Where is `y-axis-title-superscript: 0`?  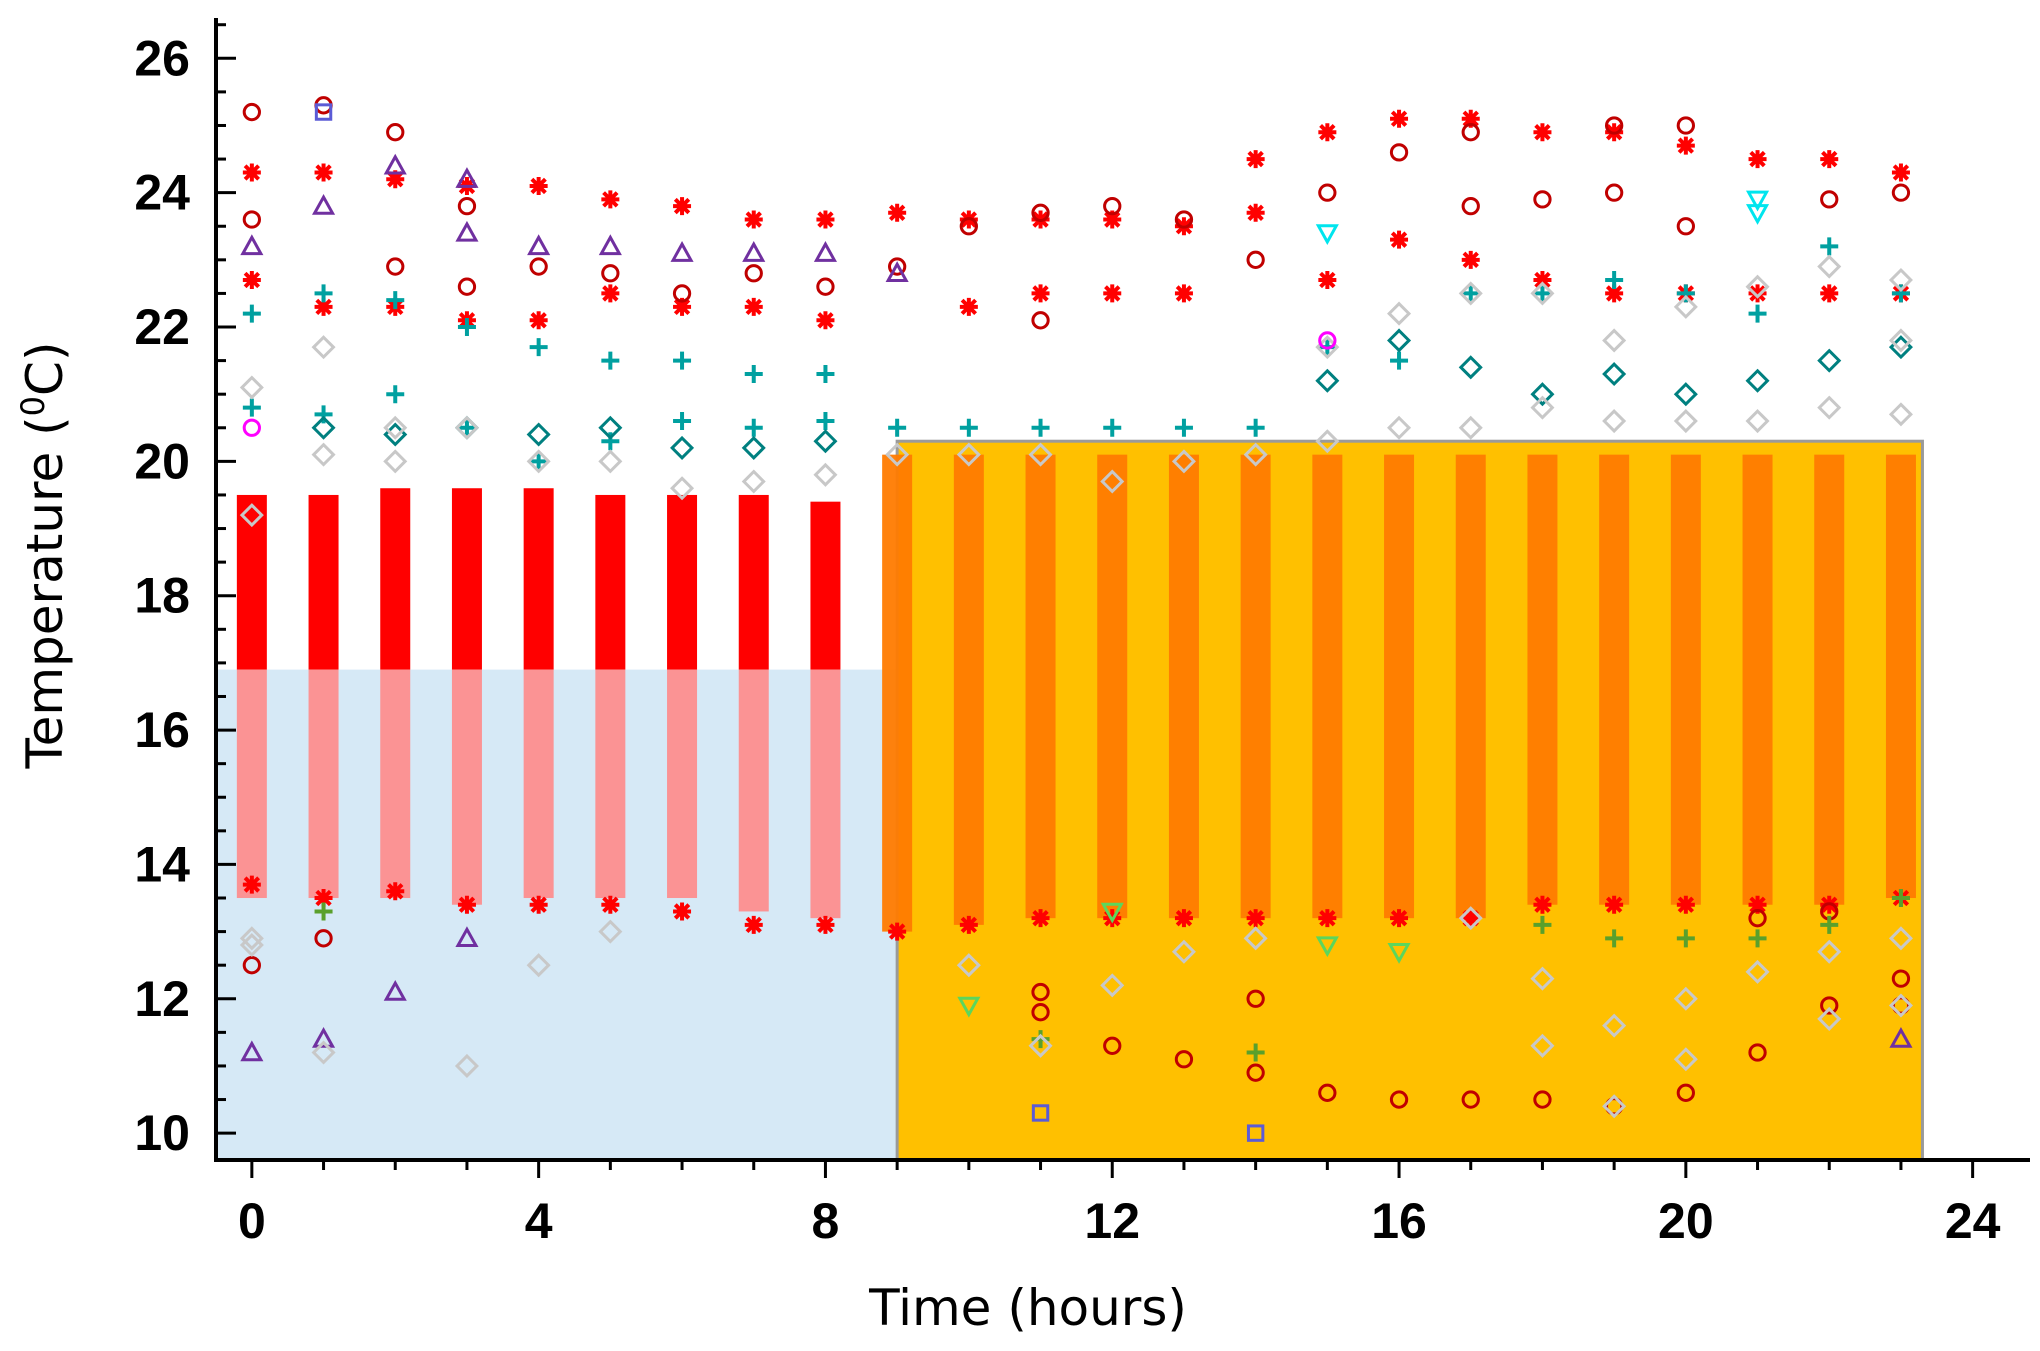
y-axis-title-superscript: 0 is located at coordinates (33, 406).